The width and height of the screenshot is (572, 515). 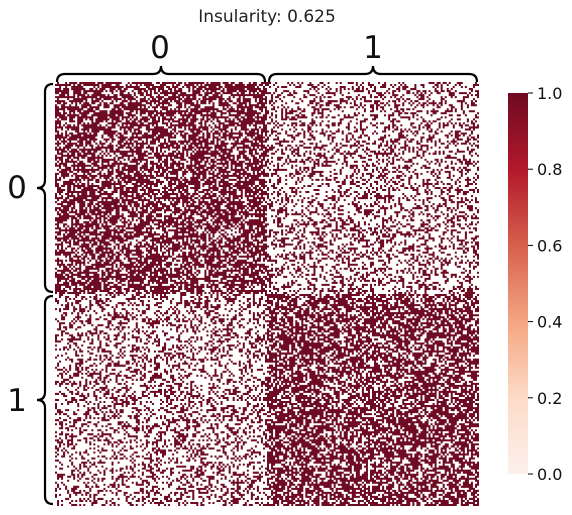 What do you see at coordinates (518, 283) in the screenshot?
I see `colorbar` at bounding box center [518, 283].